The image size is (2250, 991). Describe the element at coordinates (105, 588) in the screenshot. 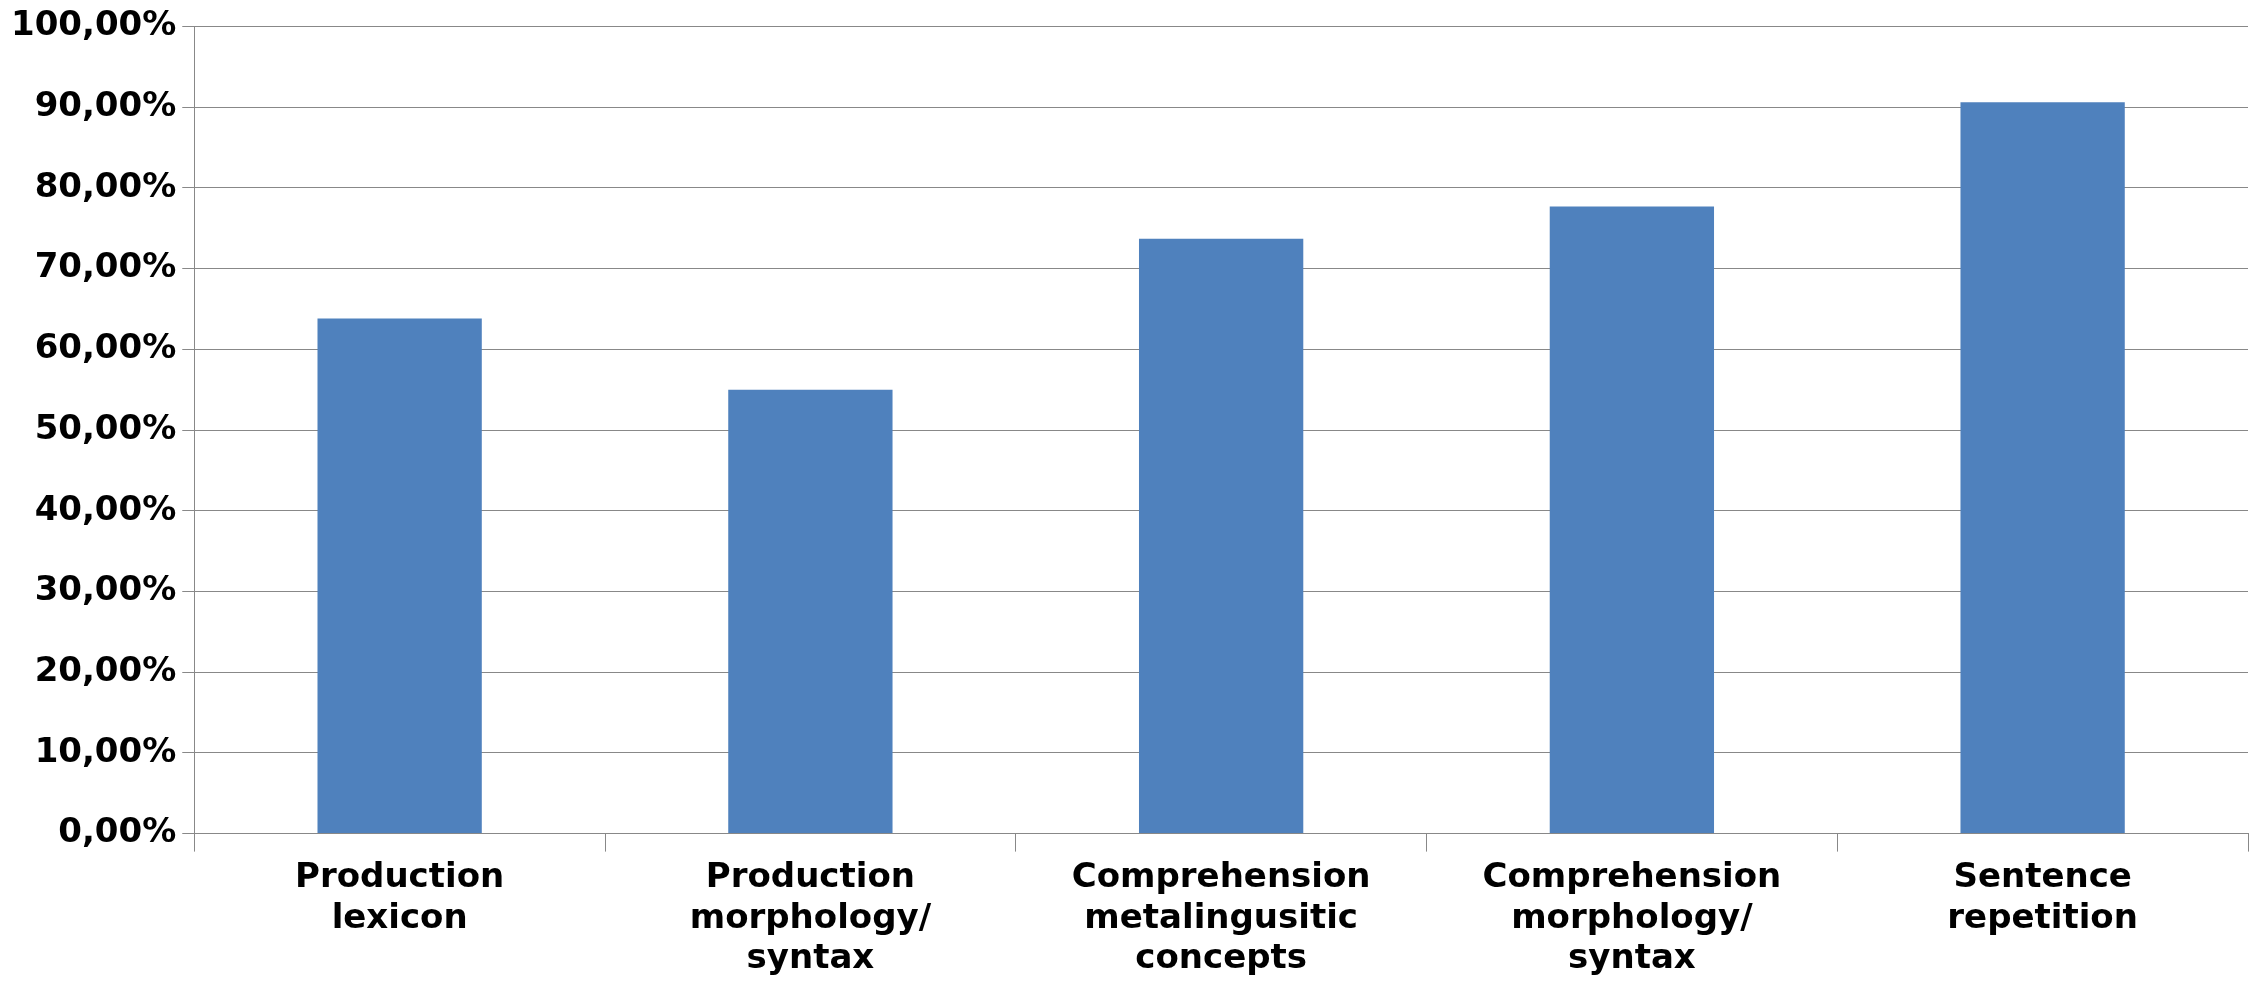

I see `y-tick-label: 30,00%` at that location.